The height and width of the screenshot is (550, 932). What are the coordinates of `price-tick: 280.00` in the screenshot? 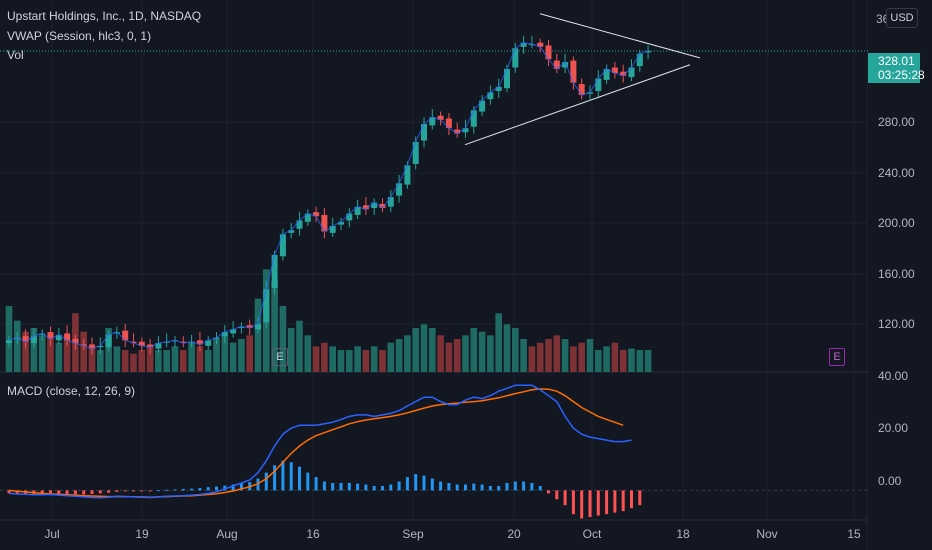 It's located at (896, 122).